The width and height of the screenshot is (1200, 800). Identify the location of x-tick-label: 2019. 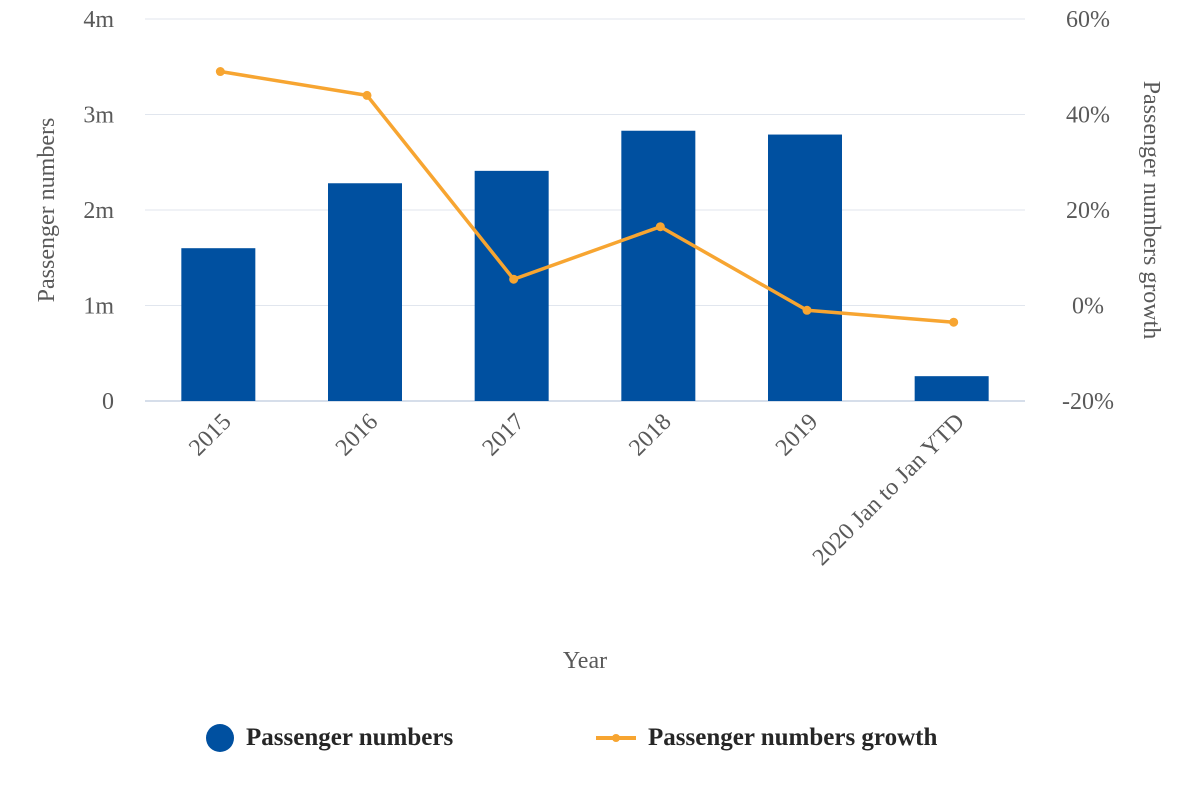
(797, 435).